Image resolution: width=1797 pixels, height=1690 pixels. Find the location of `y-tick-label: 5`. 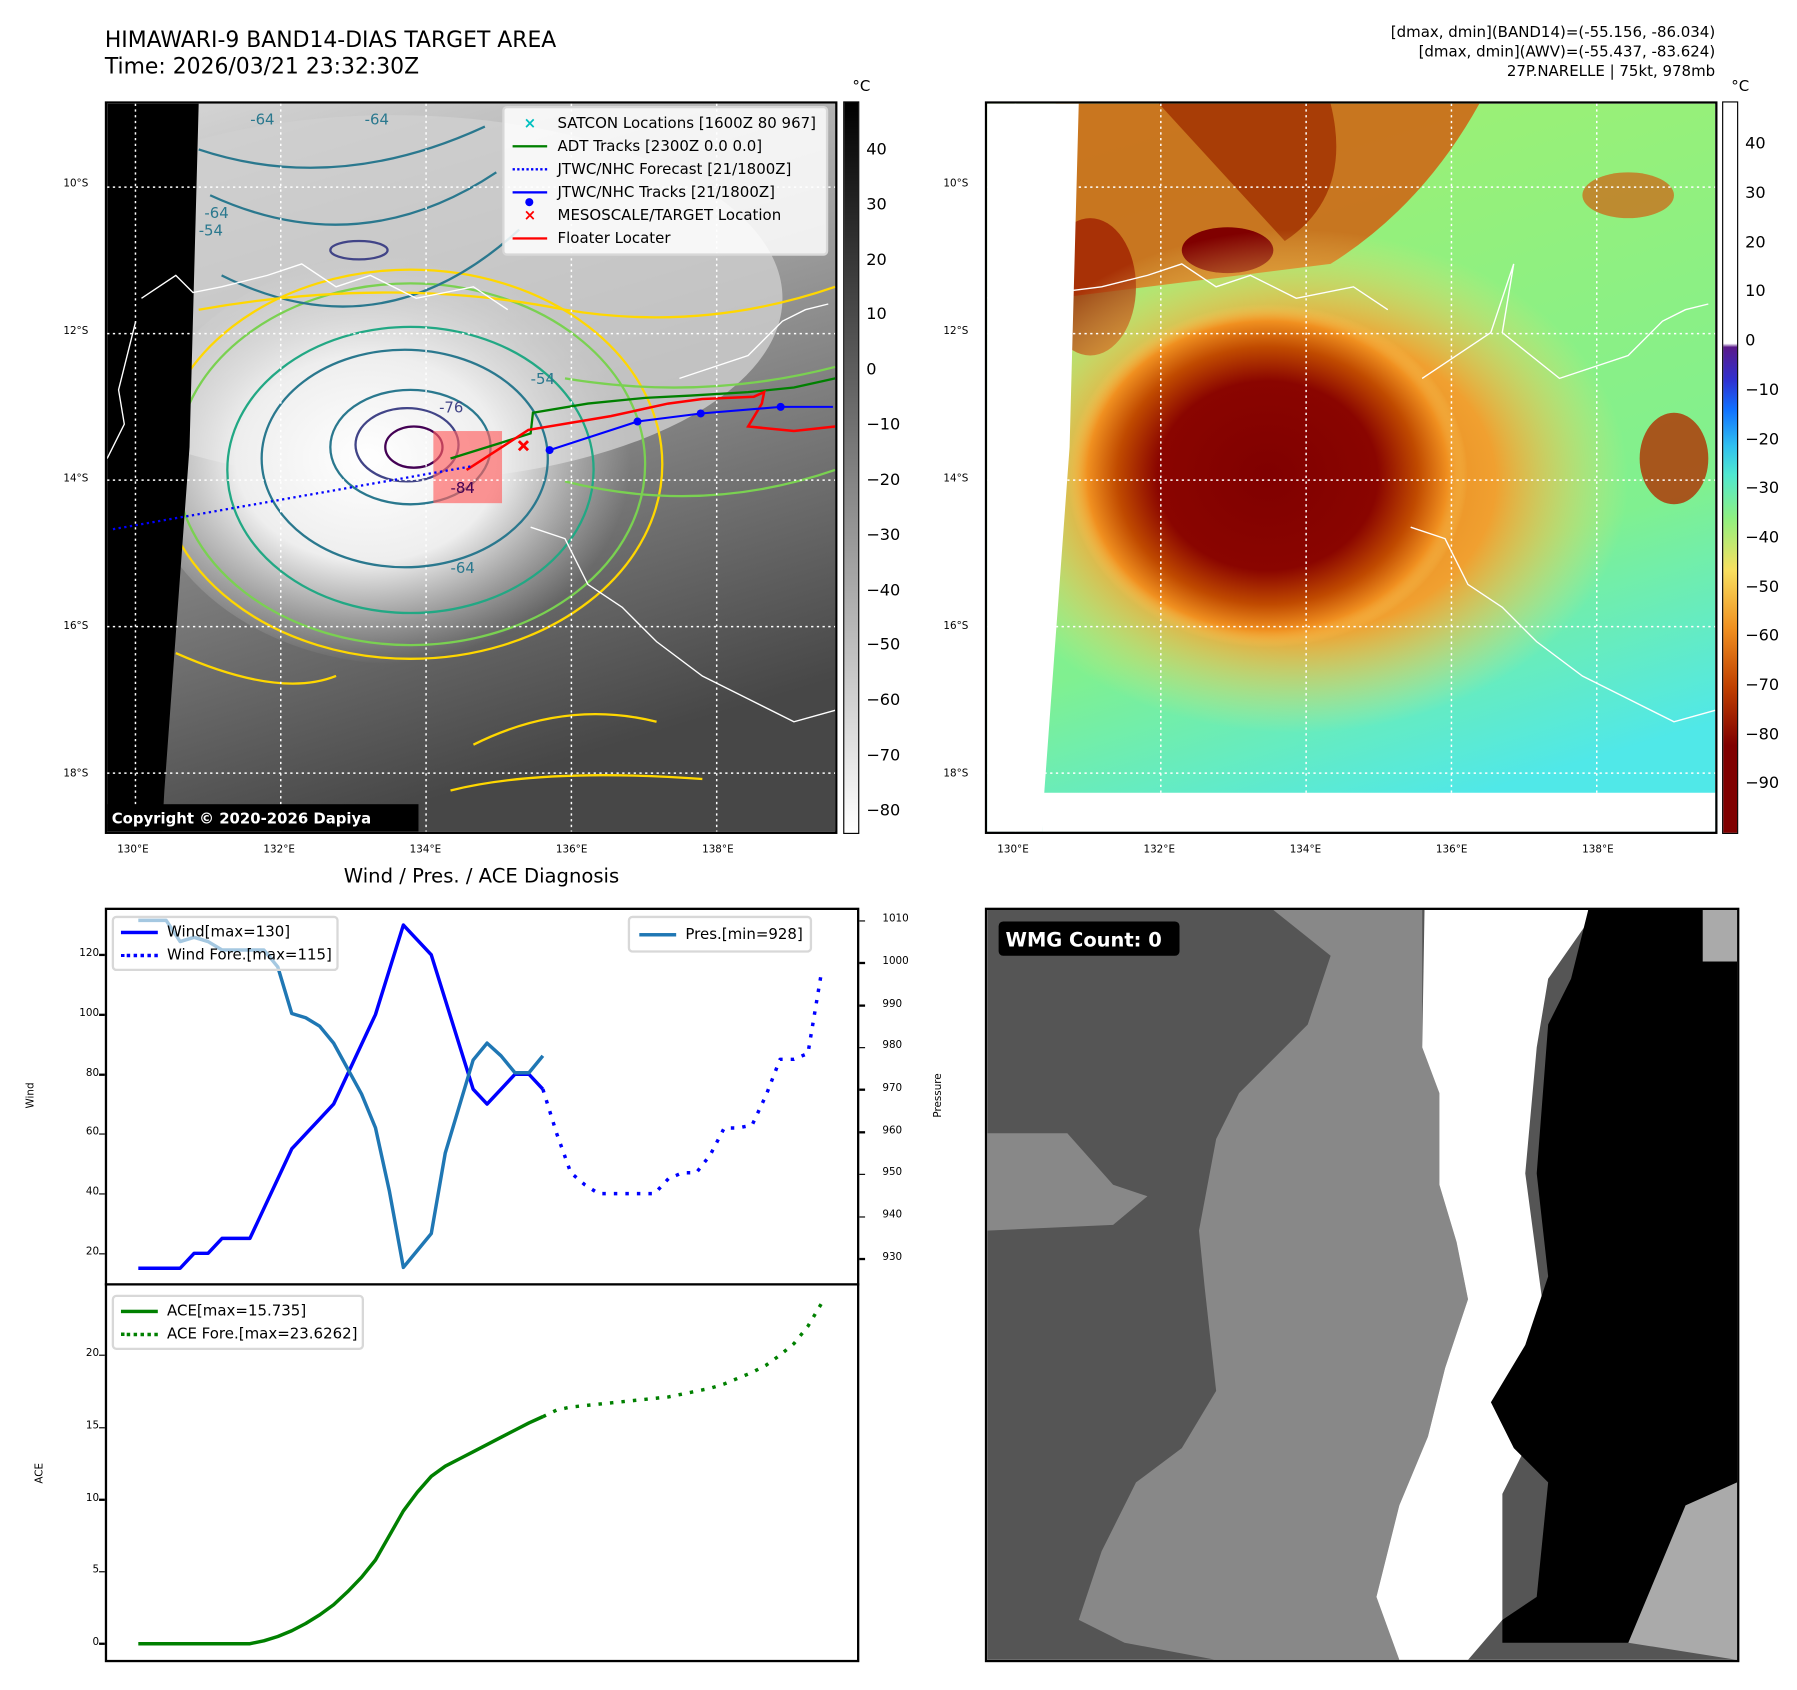

y-tick-label: 5 is located at coordinates (96, 1570).